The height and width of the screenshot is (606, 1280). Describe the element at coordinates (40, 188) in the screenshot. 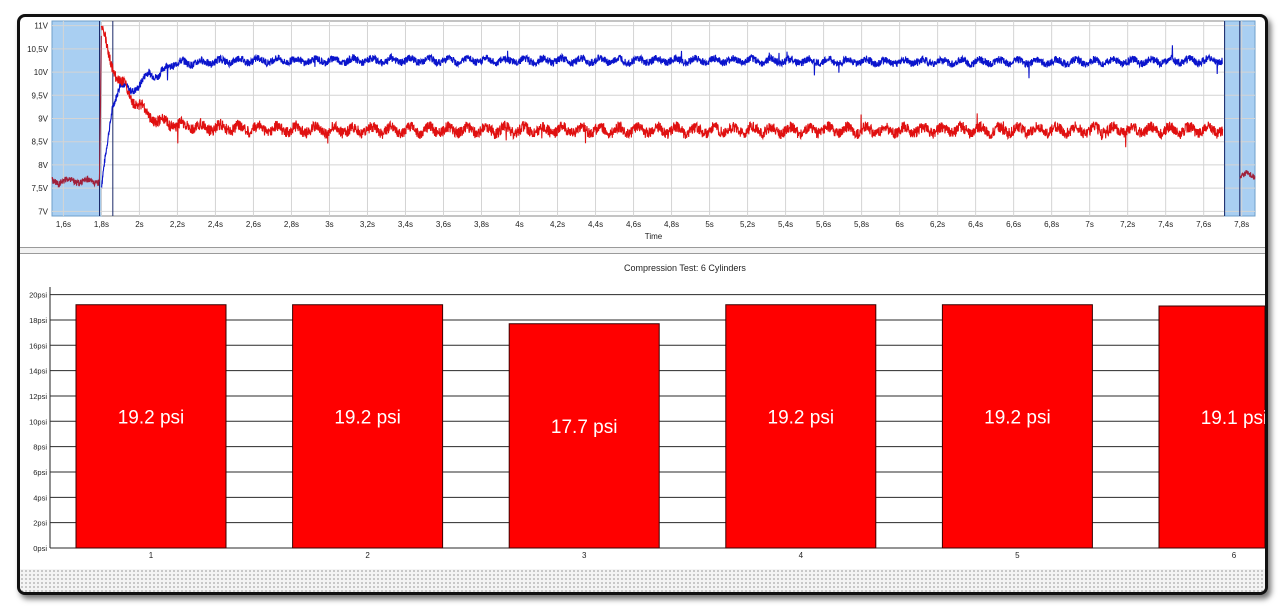

I see `y-tick-label: 7,5V` at that location.